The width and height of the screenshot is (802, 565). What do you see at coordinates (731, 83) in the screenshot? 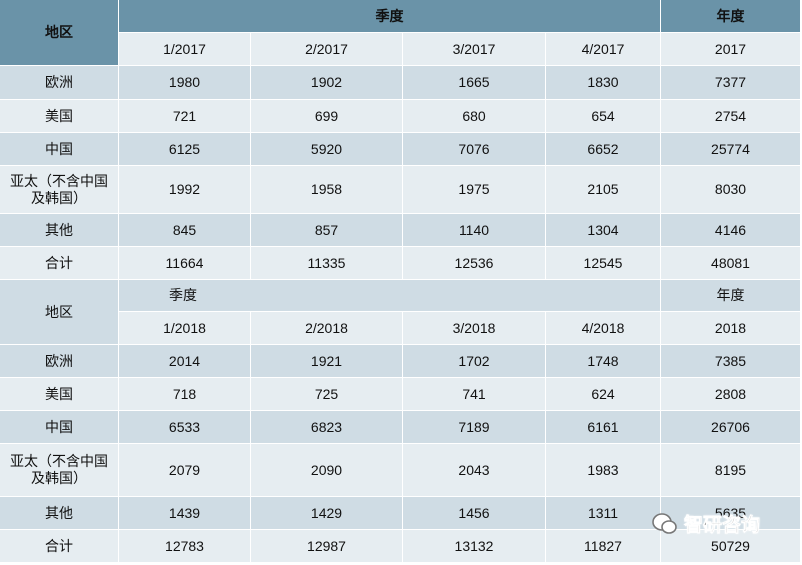
I see `table-cell: 7377` at bounding box center [731, 83].